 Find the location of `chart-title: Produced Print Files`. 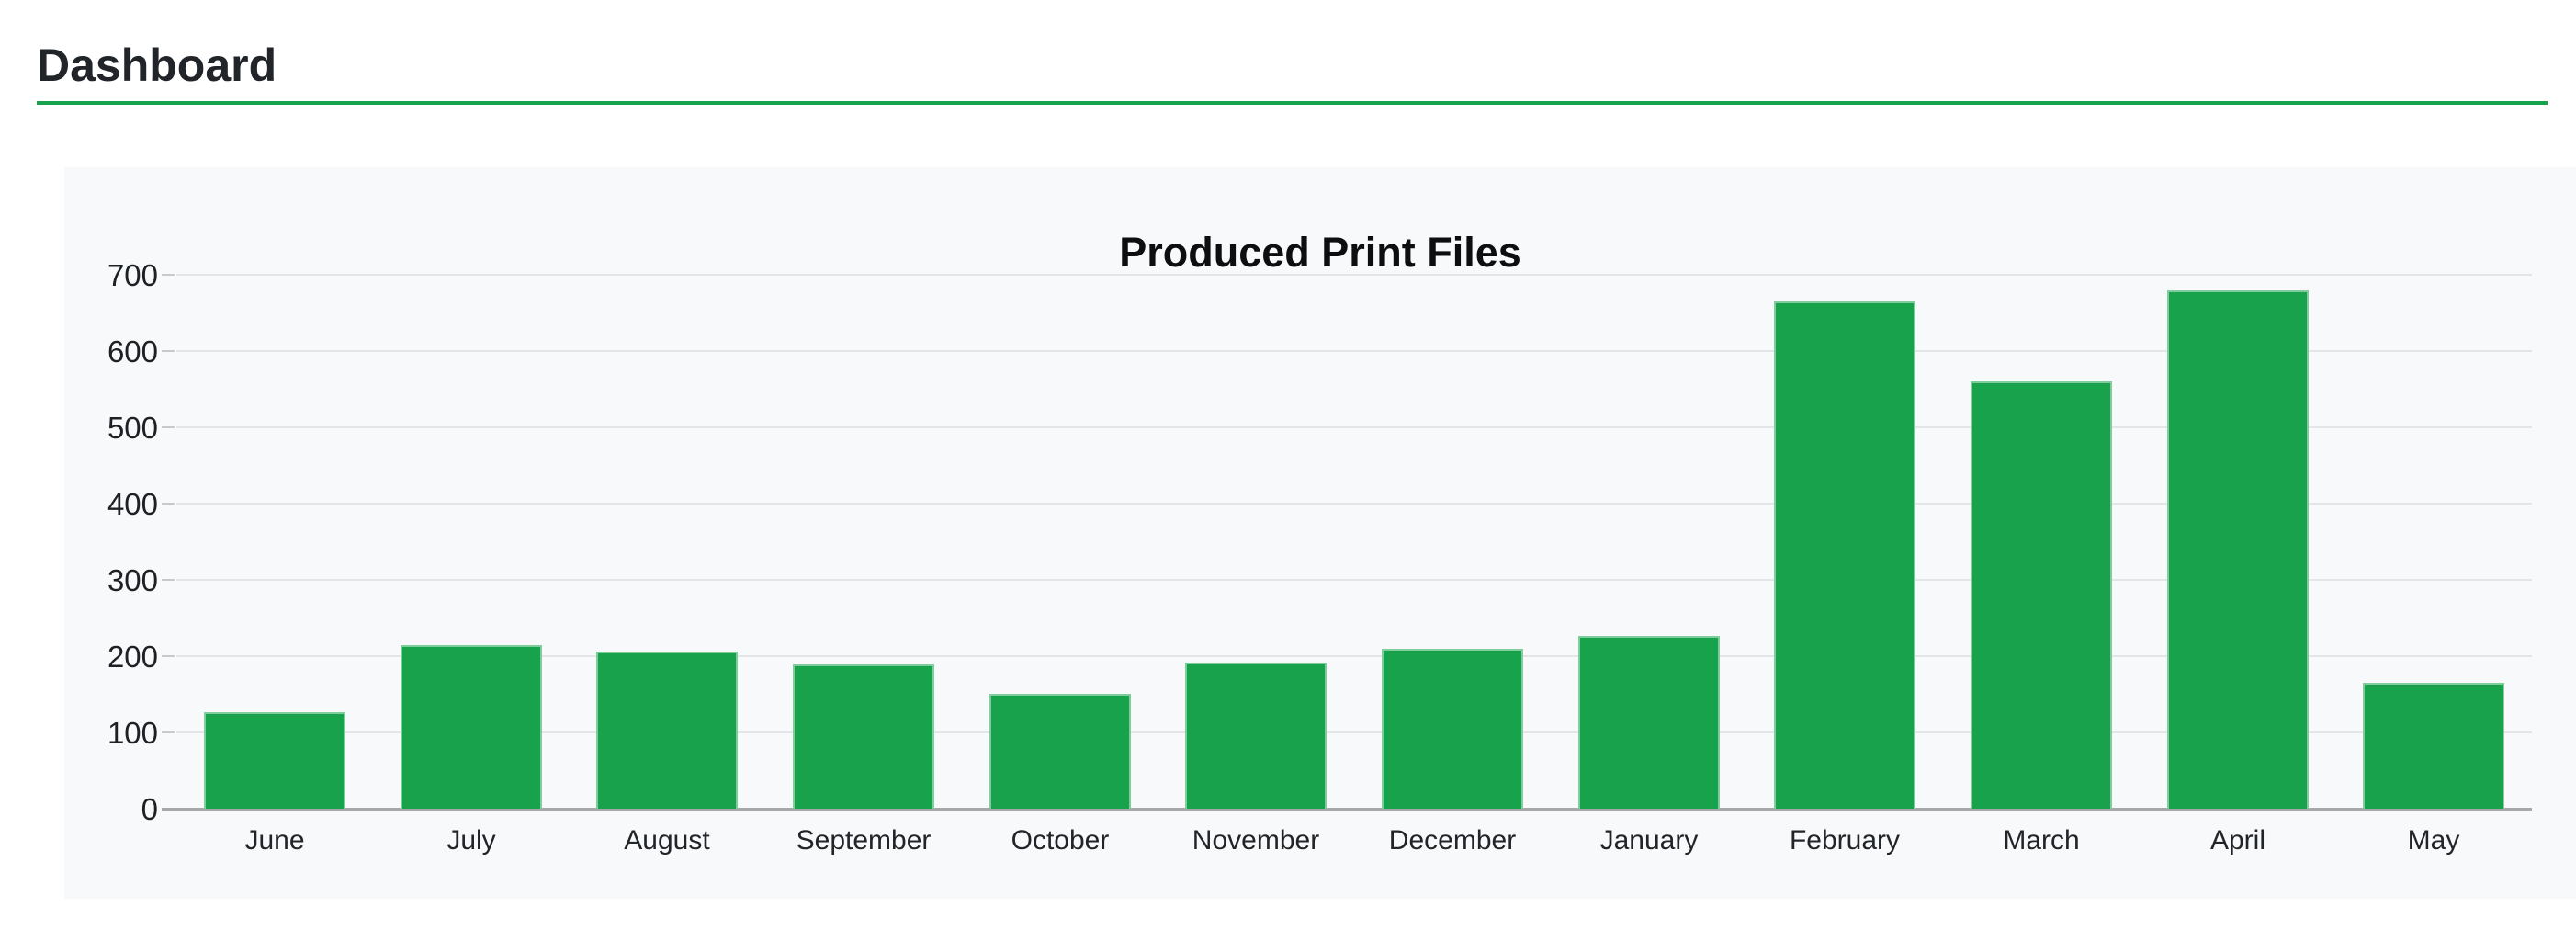

chart-title: Produced Print Files is located at coordinates (1320, 252).